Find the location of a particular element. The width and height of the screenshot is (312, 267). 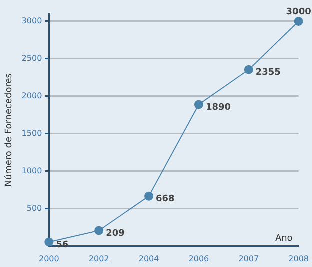

data-label: 2355 is located at coordinates (268, 73).